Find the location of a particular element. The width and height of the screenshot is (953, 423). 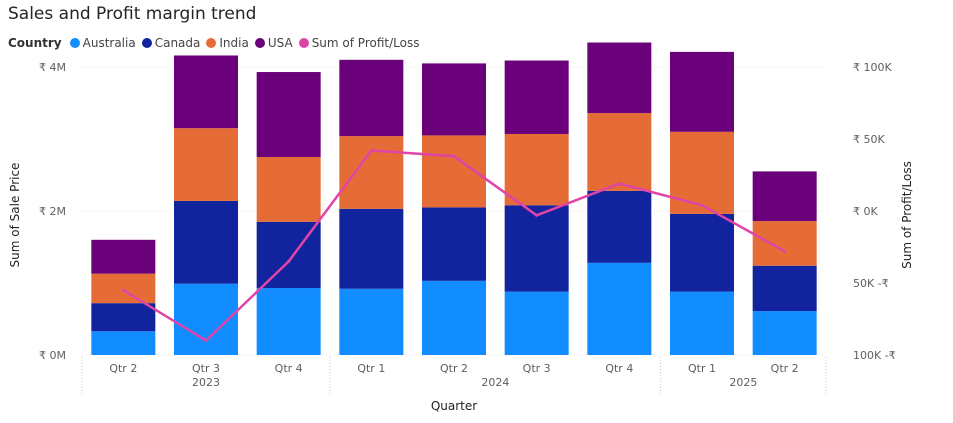

legend-label: Sum of Profit/Loss is located at coordinates (365, 43).